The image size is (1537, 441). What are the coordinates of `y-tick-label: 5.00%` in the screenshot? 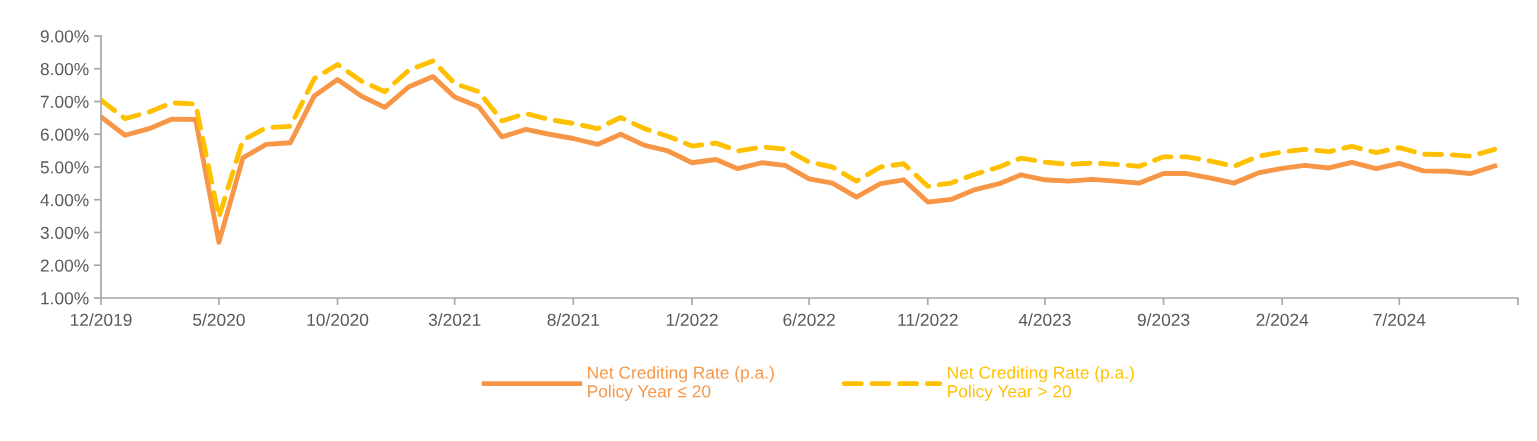 It's located at (64, 167).